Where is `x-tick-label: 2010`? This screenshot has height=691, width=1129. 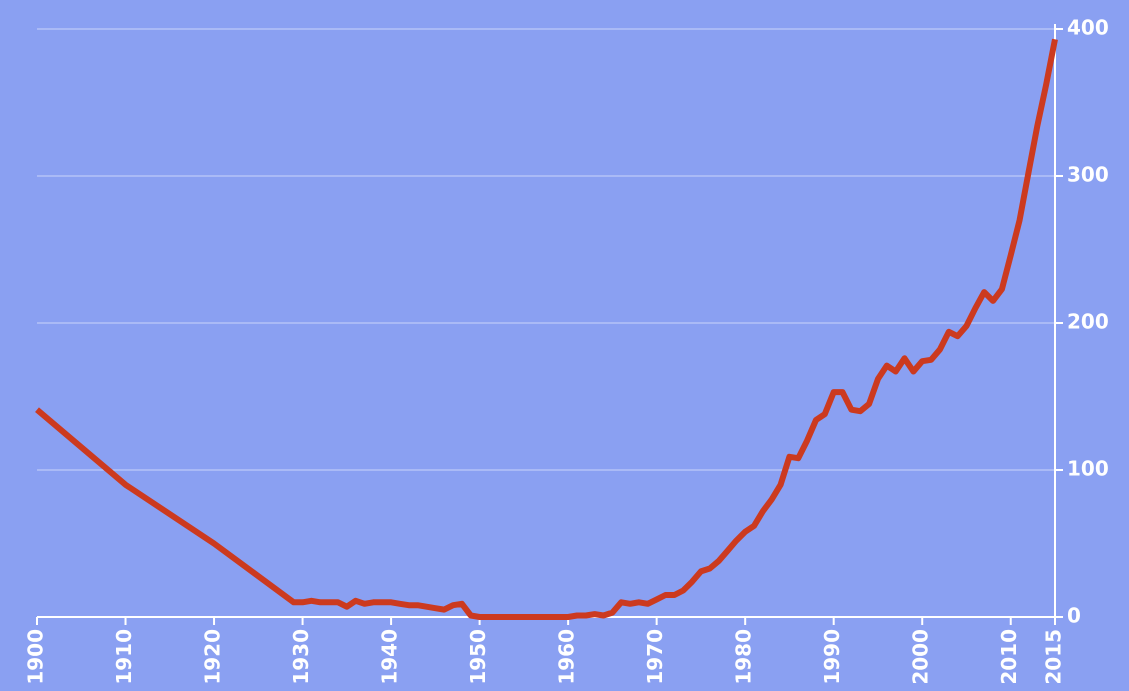
x-tick-label: 2010 is located at coordinates (1009, 657).